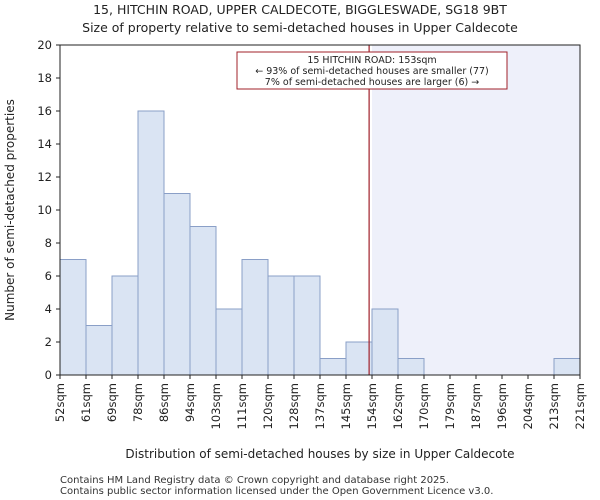  Describe the element at coordinates (372, 406) in the screenshot. I see `x-tick-label-154sqm: 154sqm` at that location.